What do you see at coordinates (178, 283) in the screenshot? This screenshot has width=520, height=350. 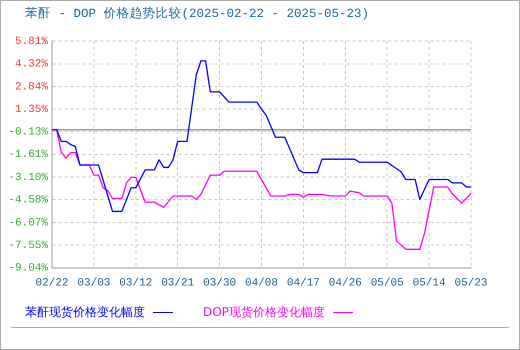 I see `x-tick-label: 03/21` at bounding box center [178, 283].